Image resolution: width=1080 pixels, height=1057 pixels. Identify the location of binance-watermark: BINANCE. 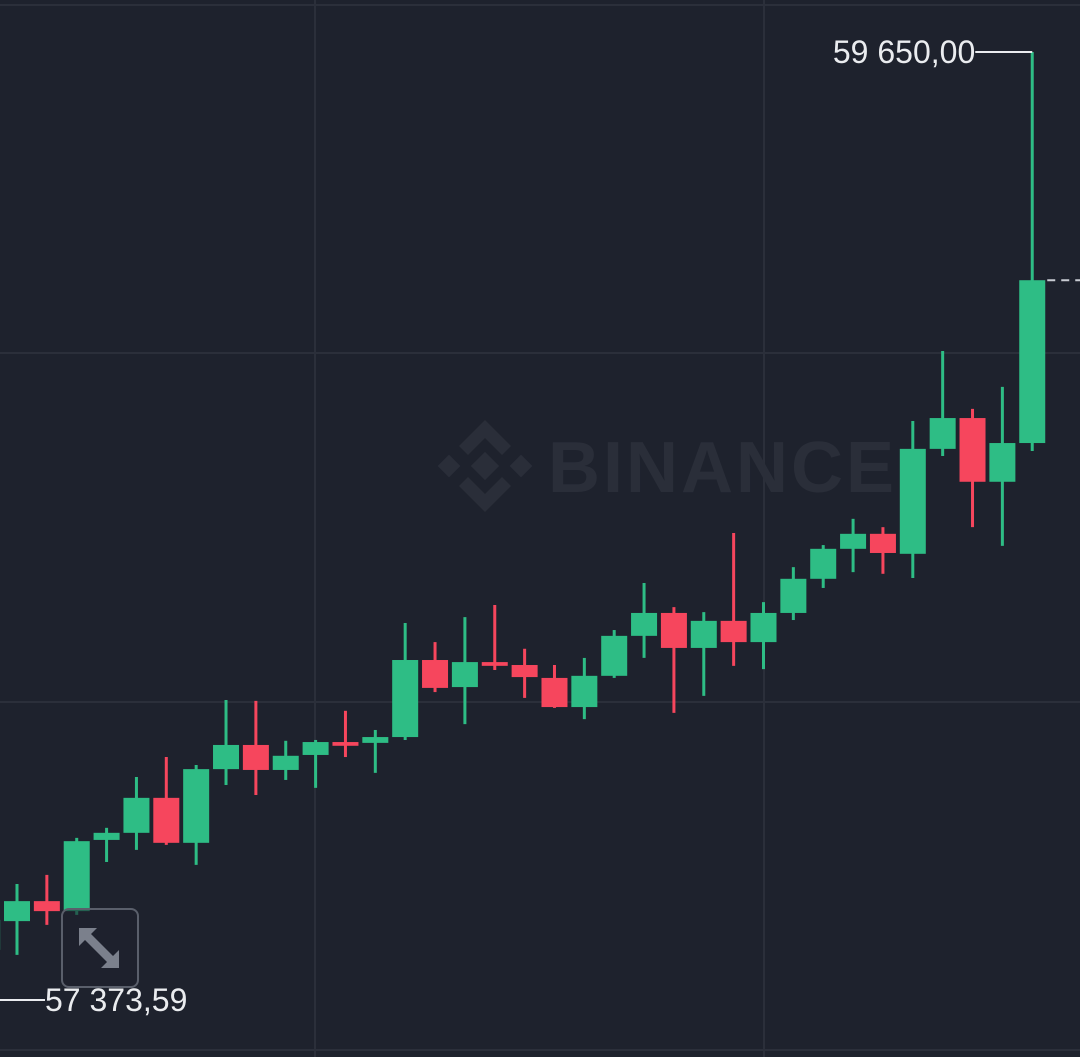
(667, 466).